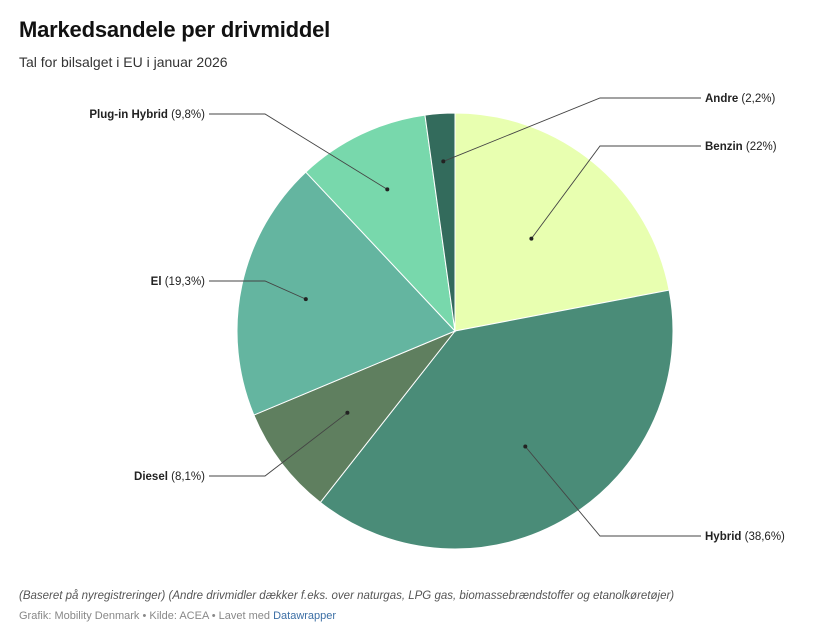 The width and height of the screenshot is (821, 638). I want to click on pie-slice-plug-in-hybrid, so click(380, 223).